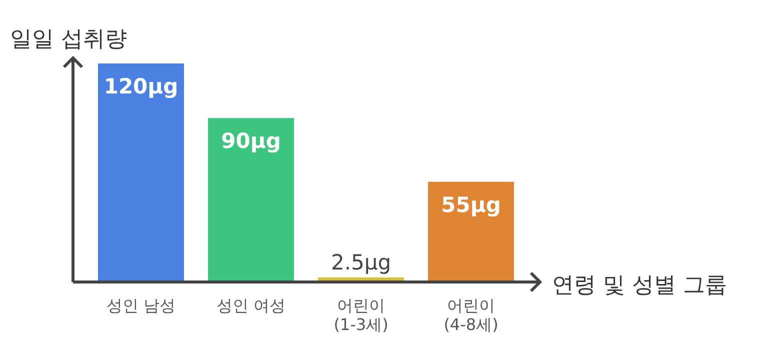 This screenshot has width=761, height=339. I want to click on data-label: 2.5μg, so click(361, 262).